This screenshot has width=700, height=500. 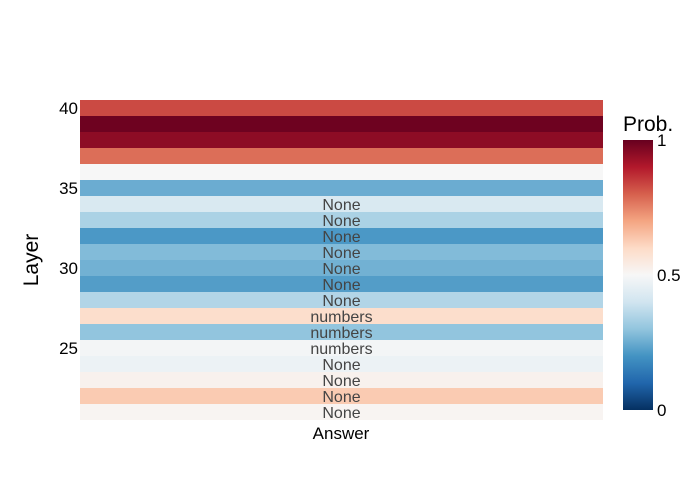 What do you see at coordinates (68, 108) in the screenshot?
I see `y-tick-40: 40` at bounding box center [68, 108].